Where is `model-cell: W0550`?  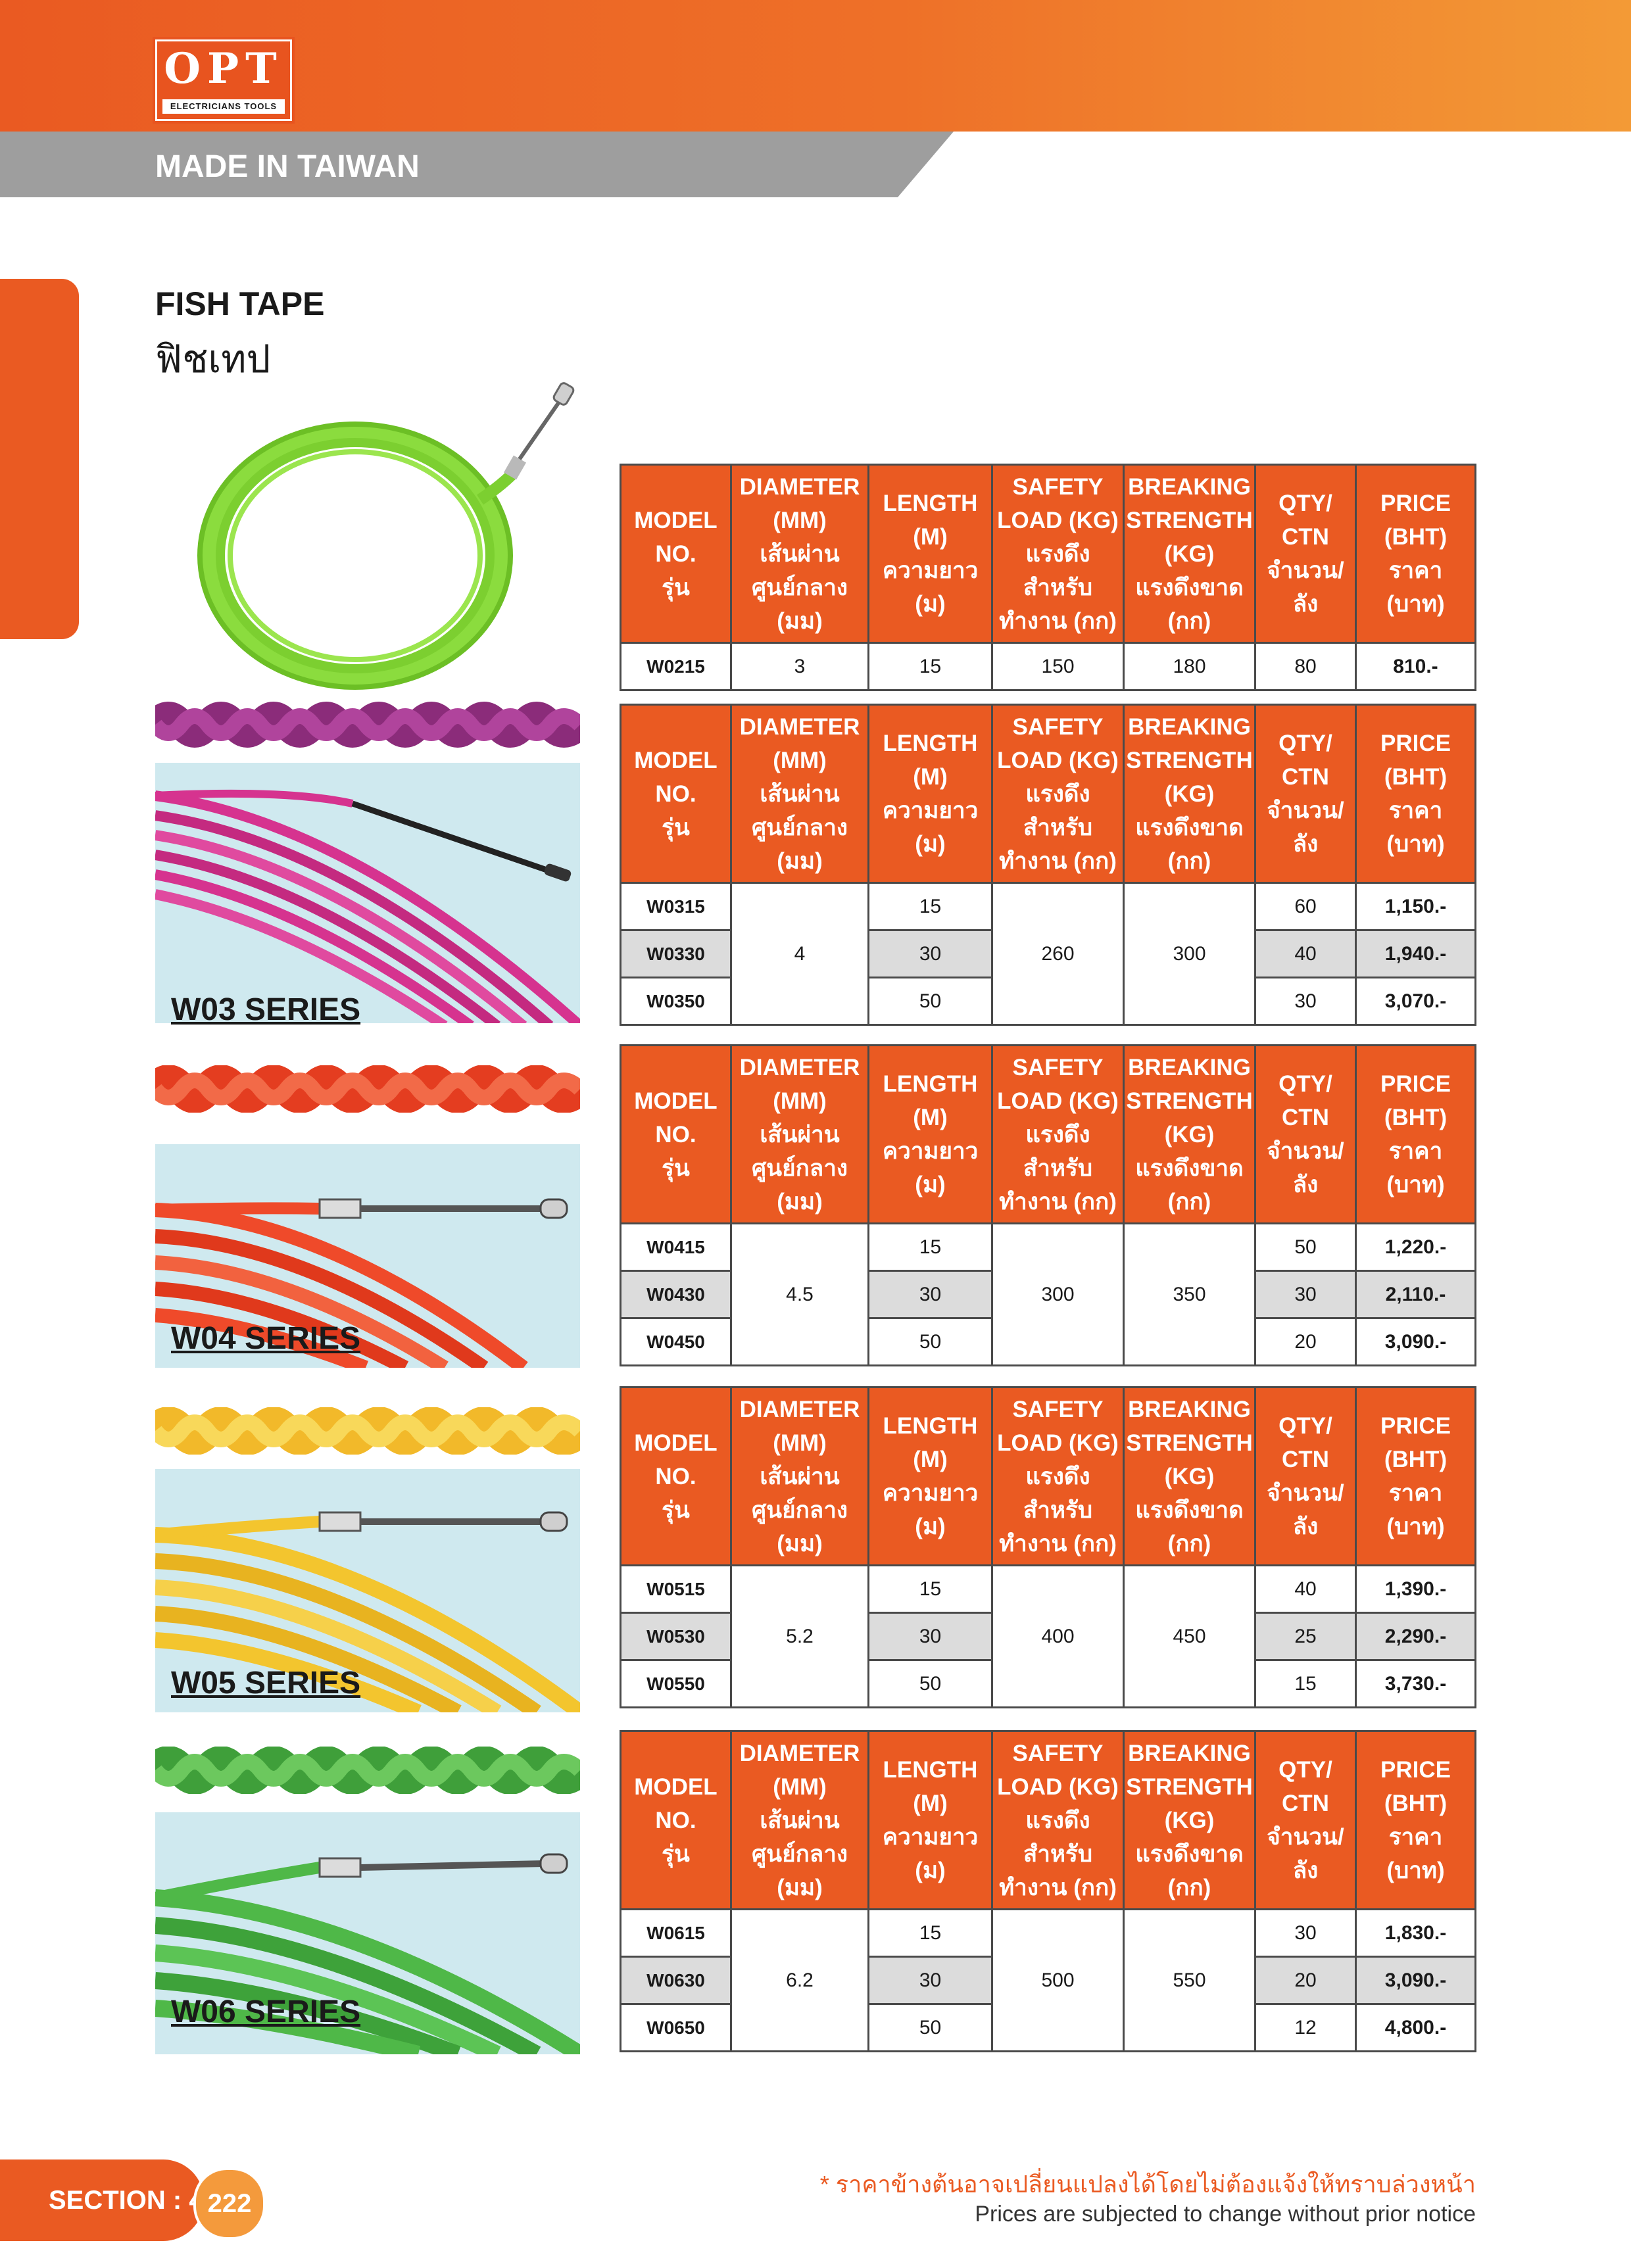 model-cell: W0550 is located at coordinates (676, 1683).